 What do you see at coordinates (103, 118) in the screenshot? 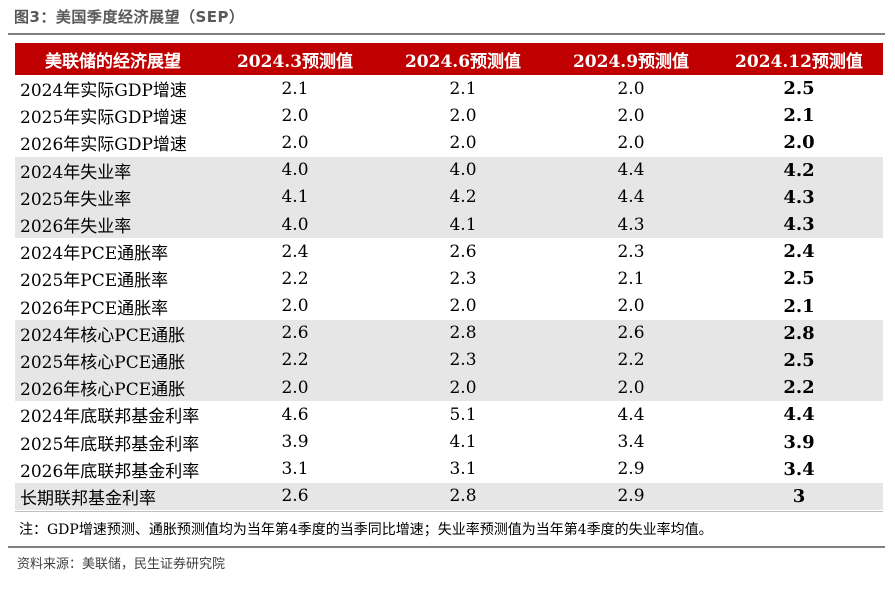
I see `row-label: 2025年实际GDP增速` at bounding box center [103, 118].